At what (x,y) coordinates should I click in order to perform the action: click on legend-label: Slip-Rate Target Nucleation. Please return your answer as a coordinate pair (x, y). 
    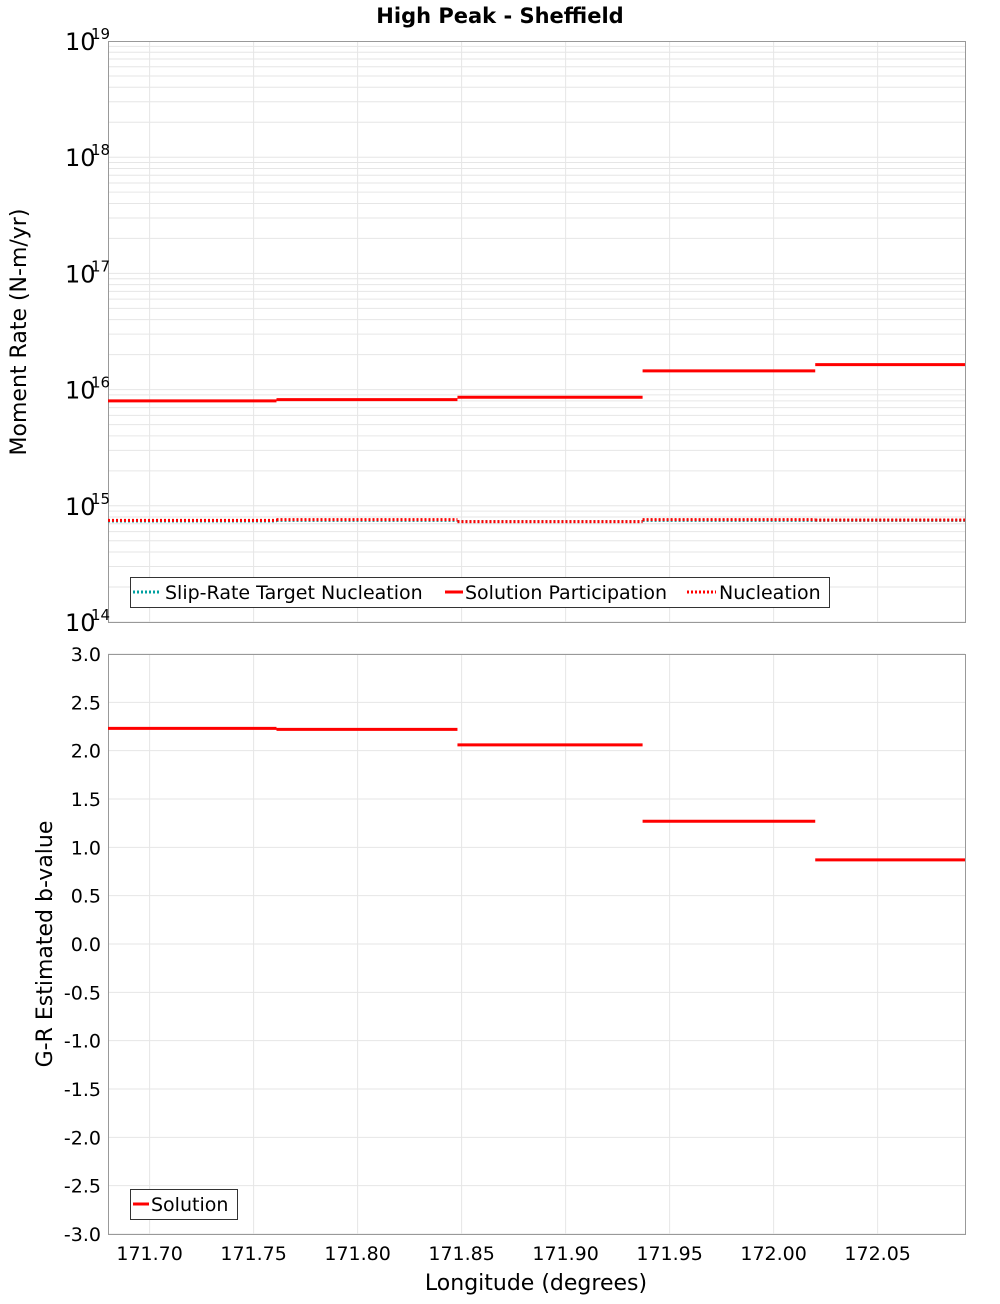
    Looking at the image, I should click on (294, 593).